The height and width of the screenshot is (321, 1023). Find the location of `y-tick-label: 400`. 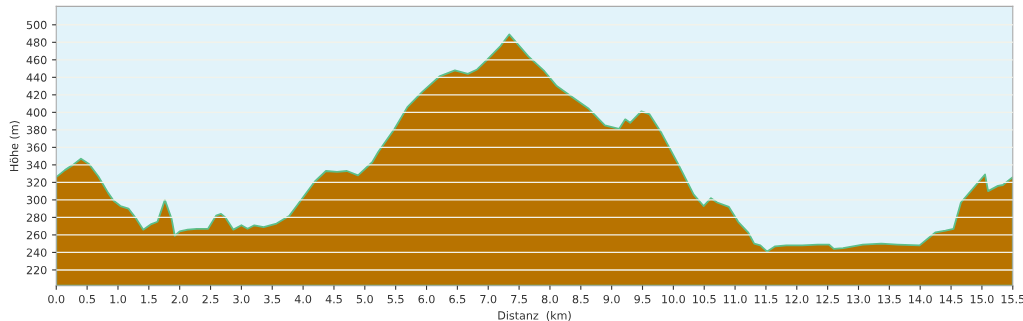

y-tick-label: 400 is located at coordinates (36, 112).